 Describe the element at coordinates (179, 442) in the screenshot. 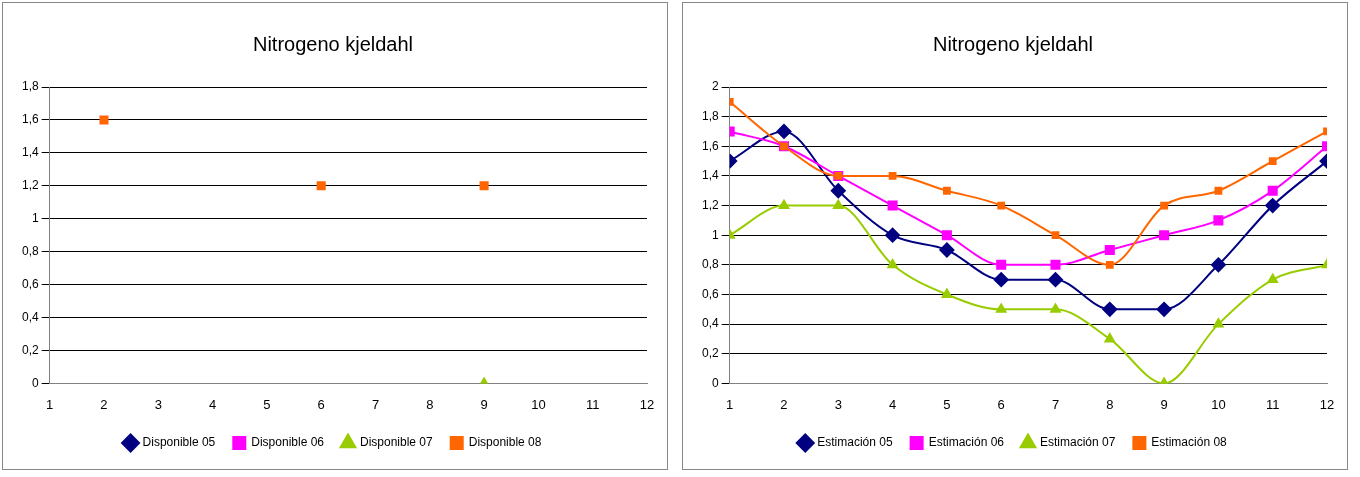

I see `legend-label: Disponible 05` at that location.